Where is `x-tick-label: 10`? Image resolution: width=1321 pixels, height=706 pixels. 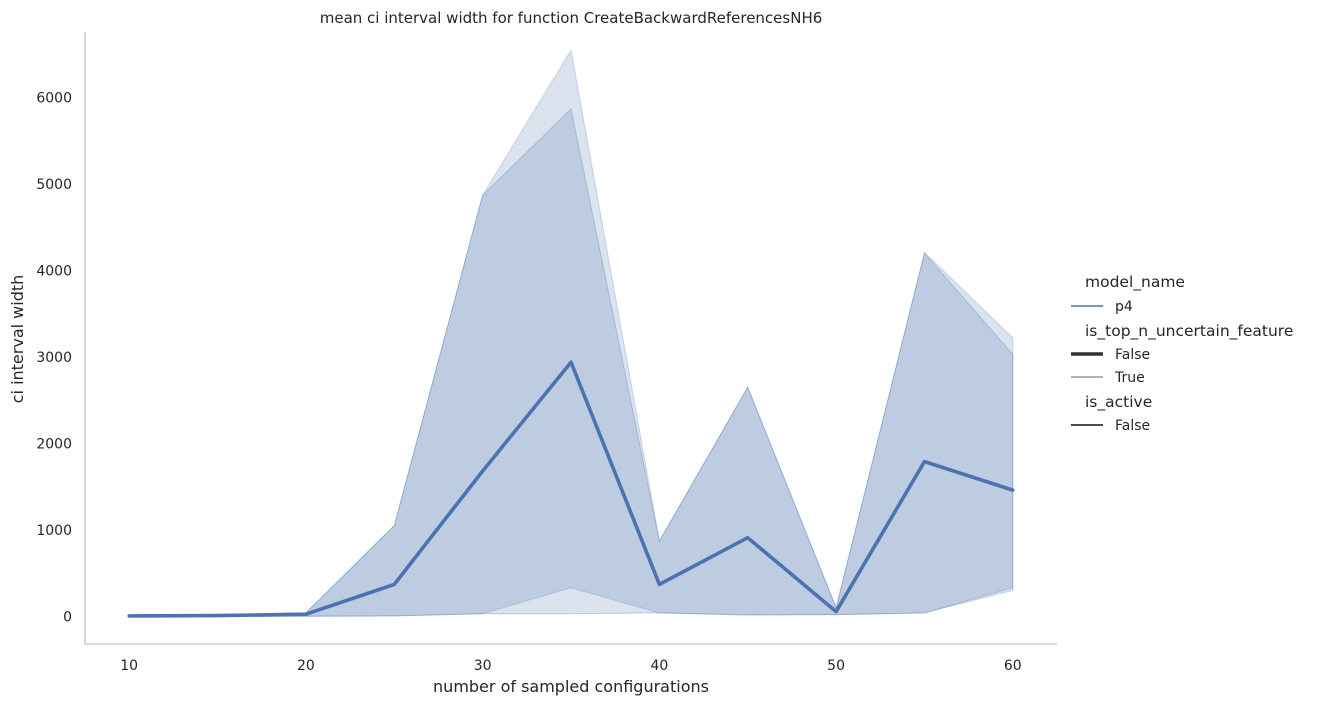 x-tick-label: 10 is located at coordinates (129, 666).